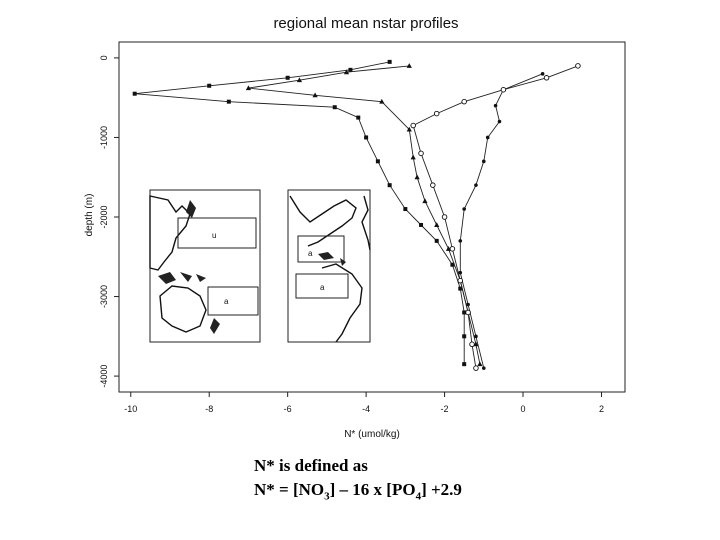 The width and height of the screenshot is (720, 540). What do you see at coordinates (311, 465) in the screenshot?
I see `caption-definition-line: N* is defined as` at bounding box center [311, 465].